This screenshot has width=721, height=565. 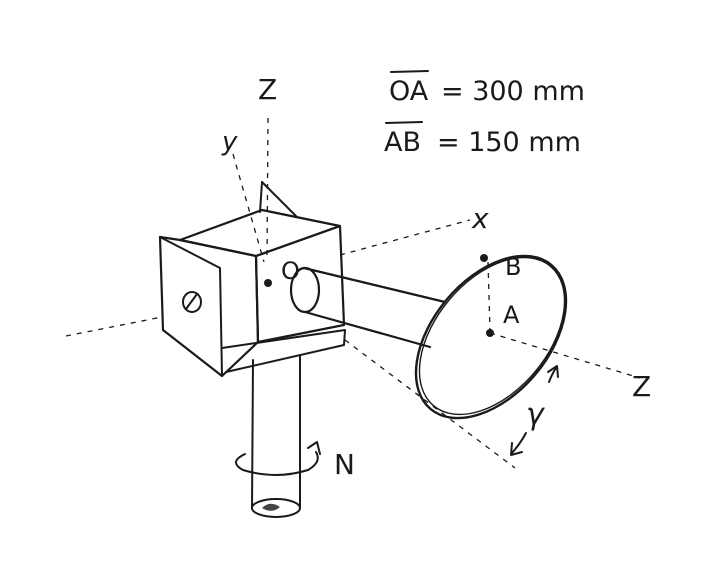 What do you see at coordinates (405, 237) in the screenshot?
I see `x-axis` at bounding box center [405, 237].